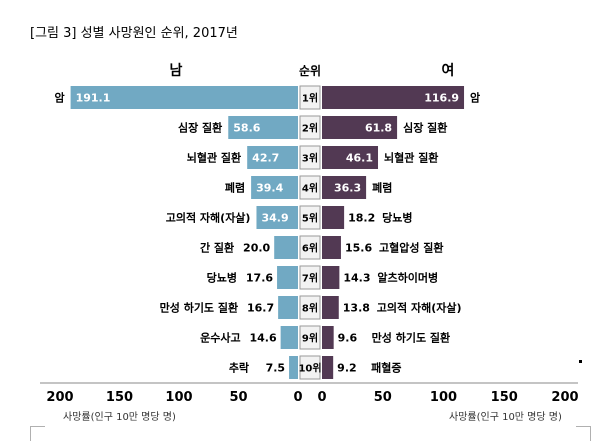 The width and height of the screenshot is (605, 443). Describe the element at coordinates (119, 397) in the screenshot. I see `male-tick-label: 150` at that location.